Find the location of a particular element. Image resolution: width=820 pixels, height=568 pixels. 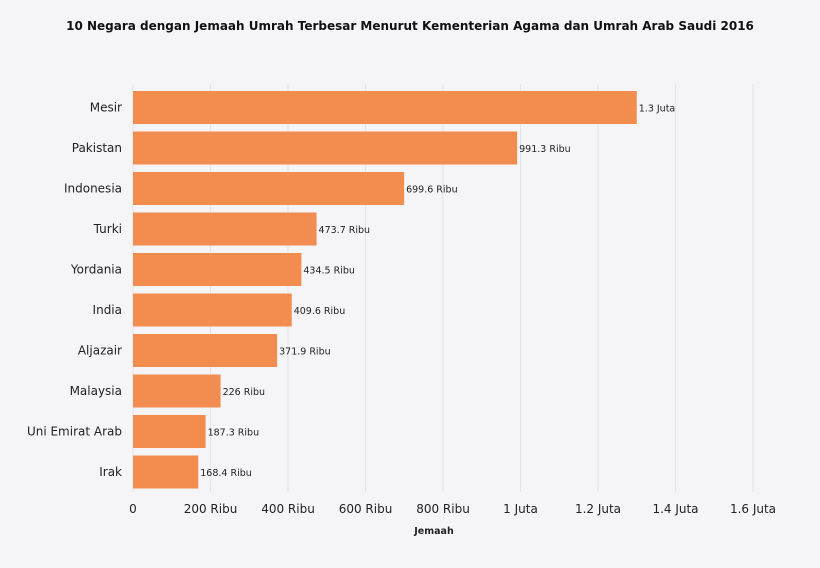

x-tick-label: 800 Ribu is located at coordinates (443, 509).